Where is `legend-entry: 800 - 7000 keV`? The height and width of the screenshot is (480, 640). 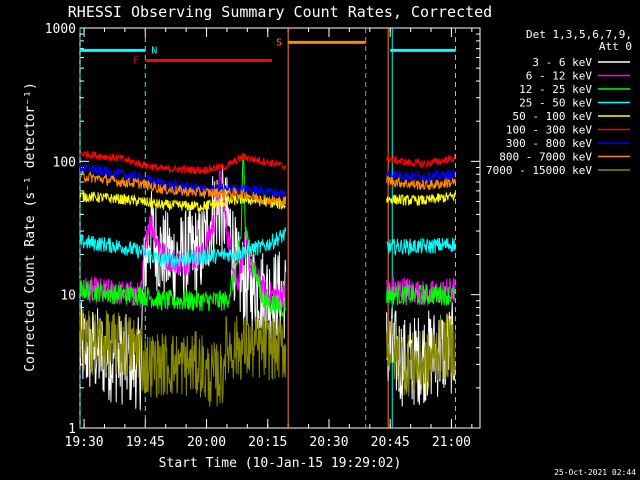
legend-entry: 800 - 7000 keV is located at coordinates (545, 157).